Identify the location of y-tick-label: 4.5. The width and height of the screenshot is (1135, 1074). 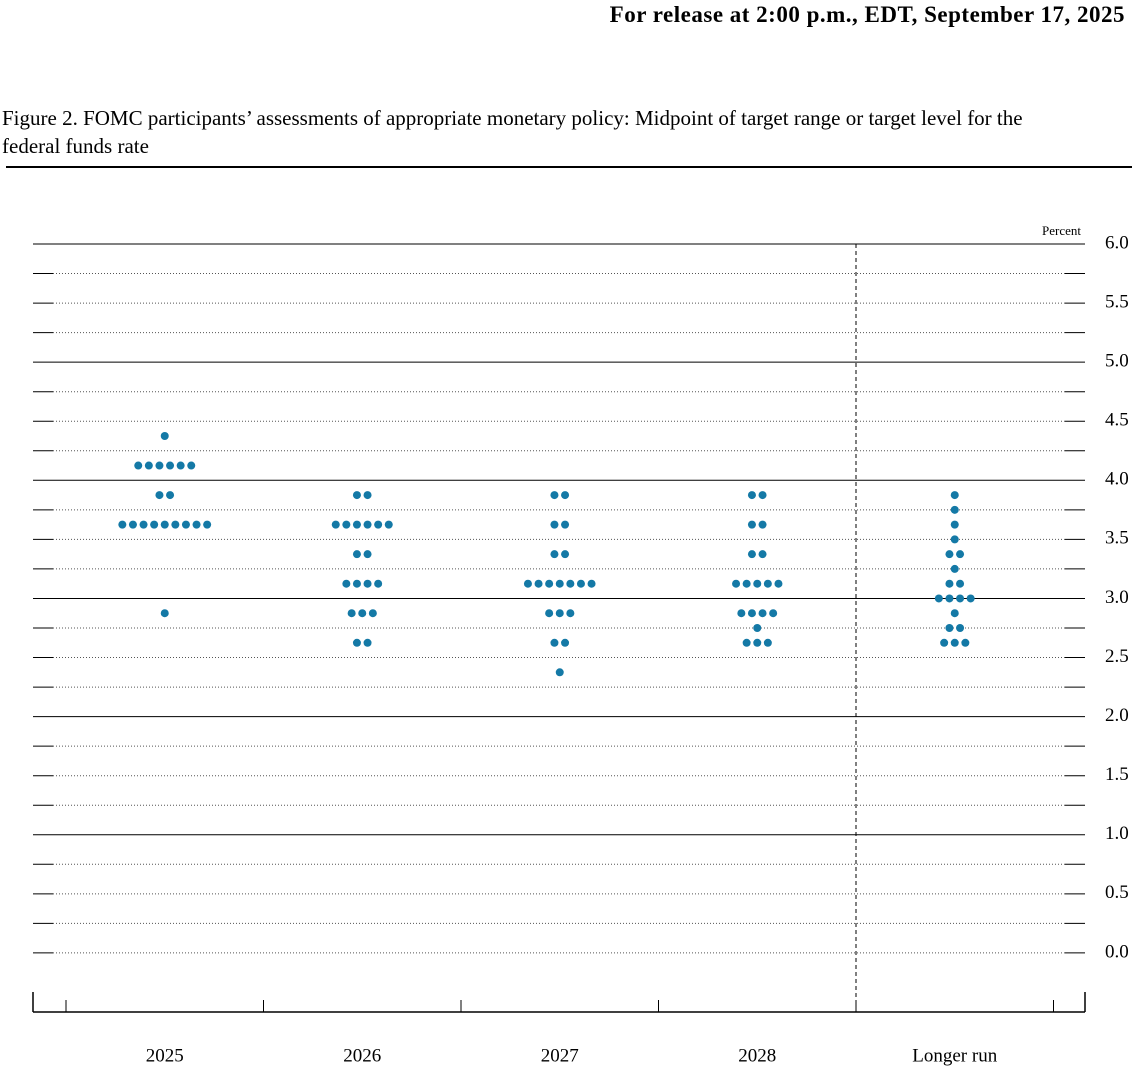
(1117, 420).